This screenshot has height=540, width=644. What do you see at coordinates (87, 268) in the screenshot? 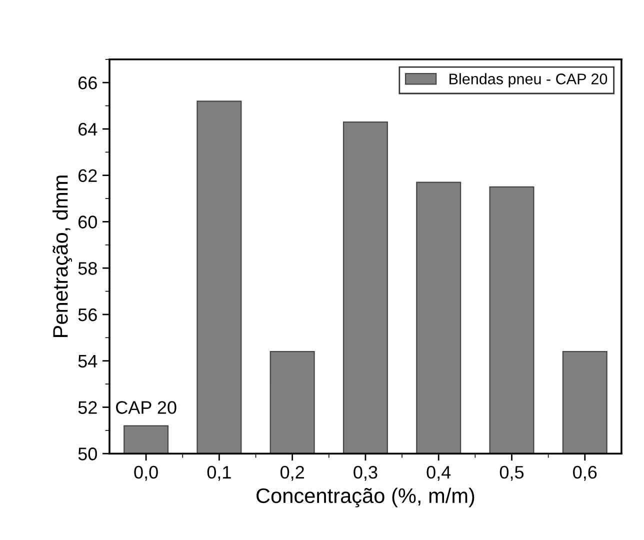
I see `y-tick-label: 58` at bounding box center [87, 268].